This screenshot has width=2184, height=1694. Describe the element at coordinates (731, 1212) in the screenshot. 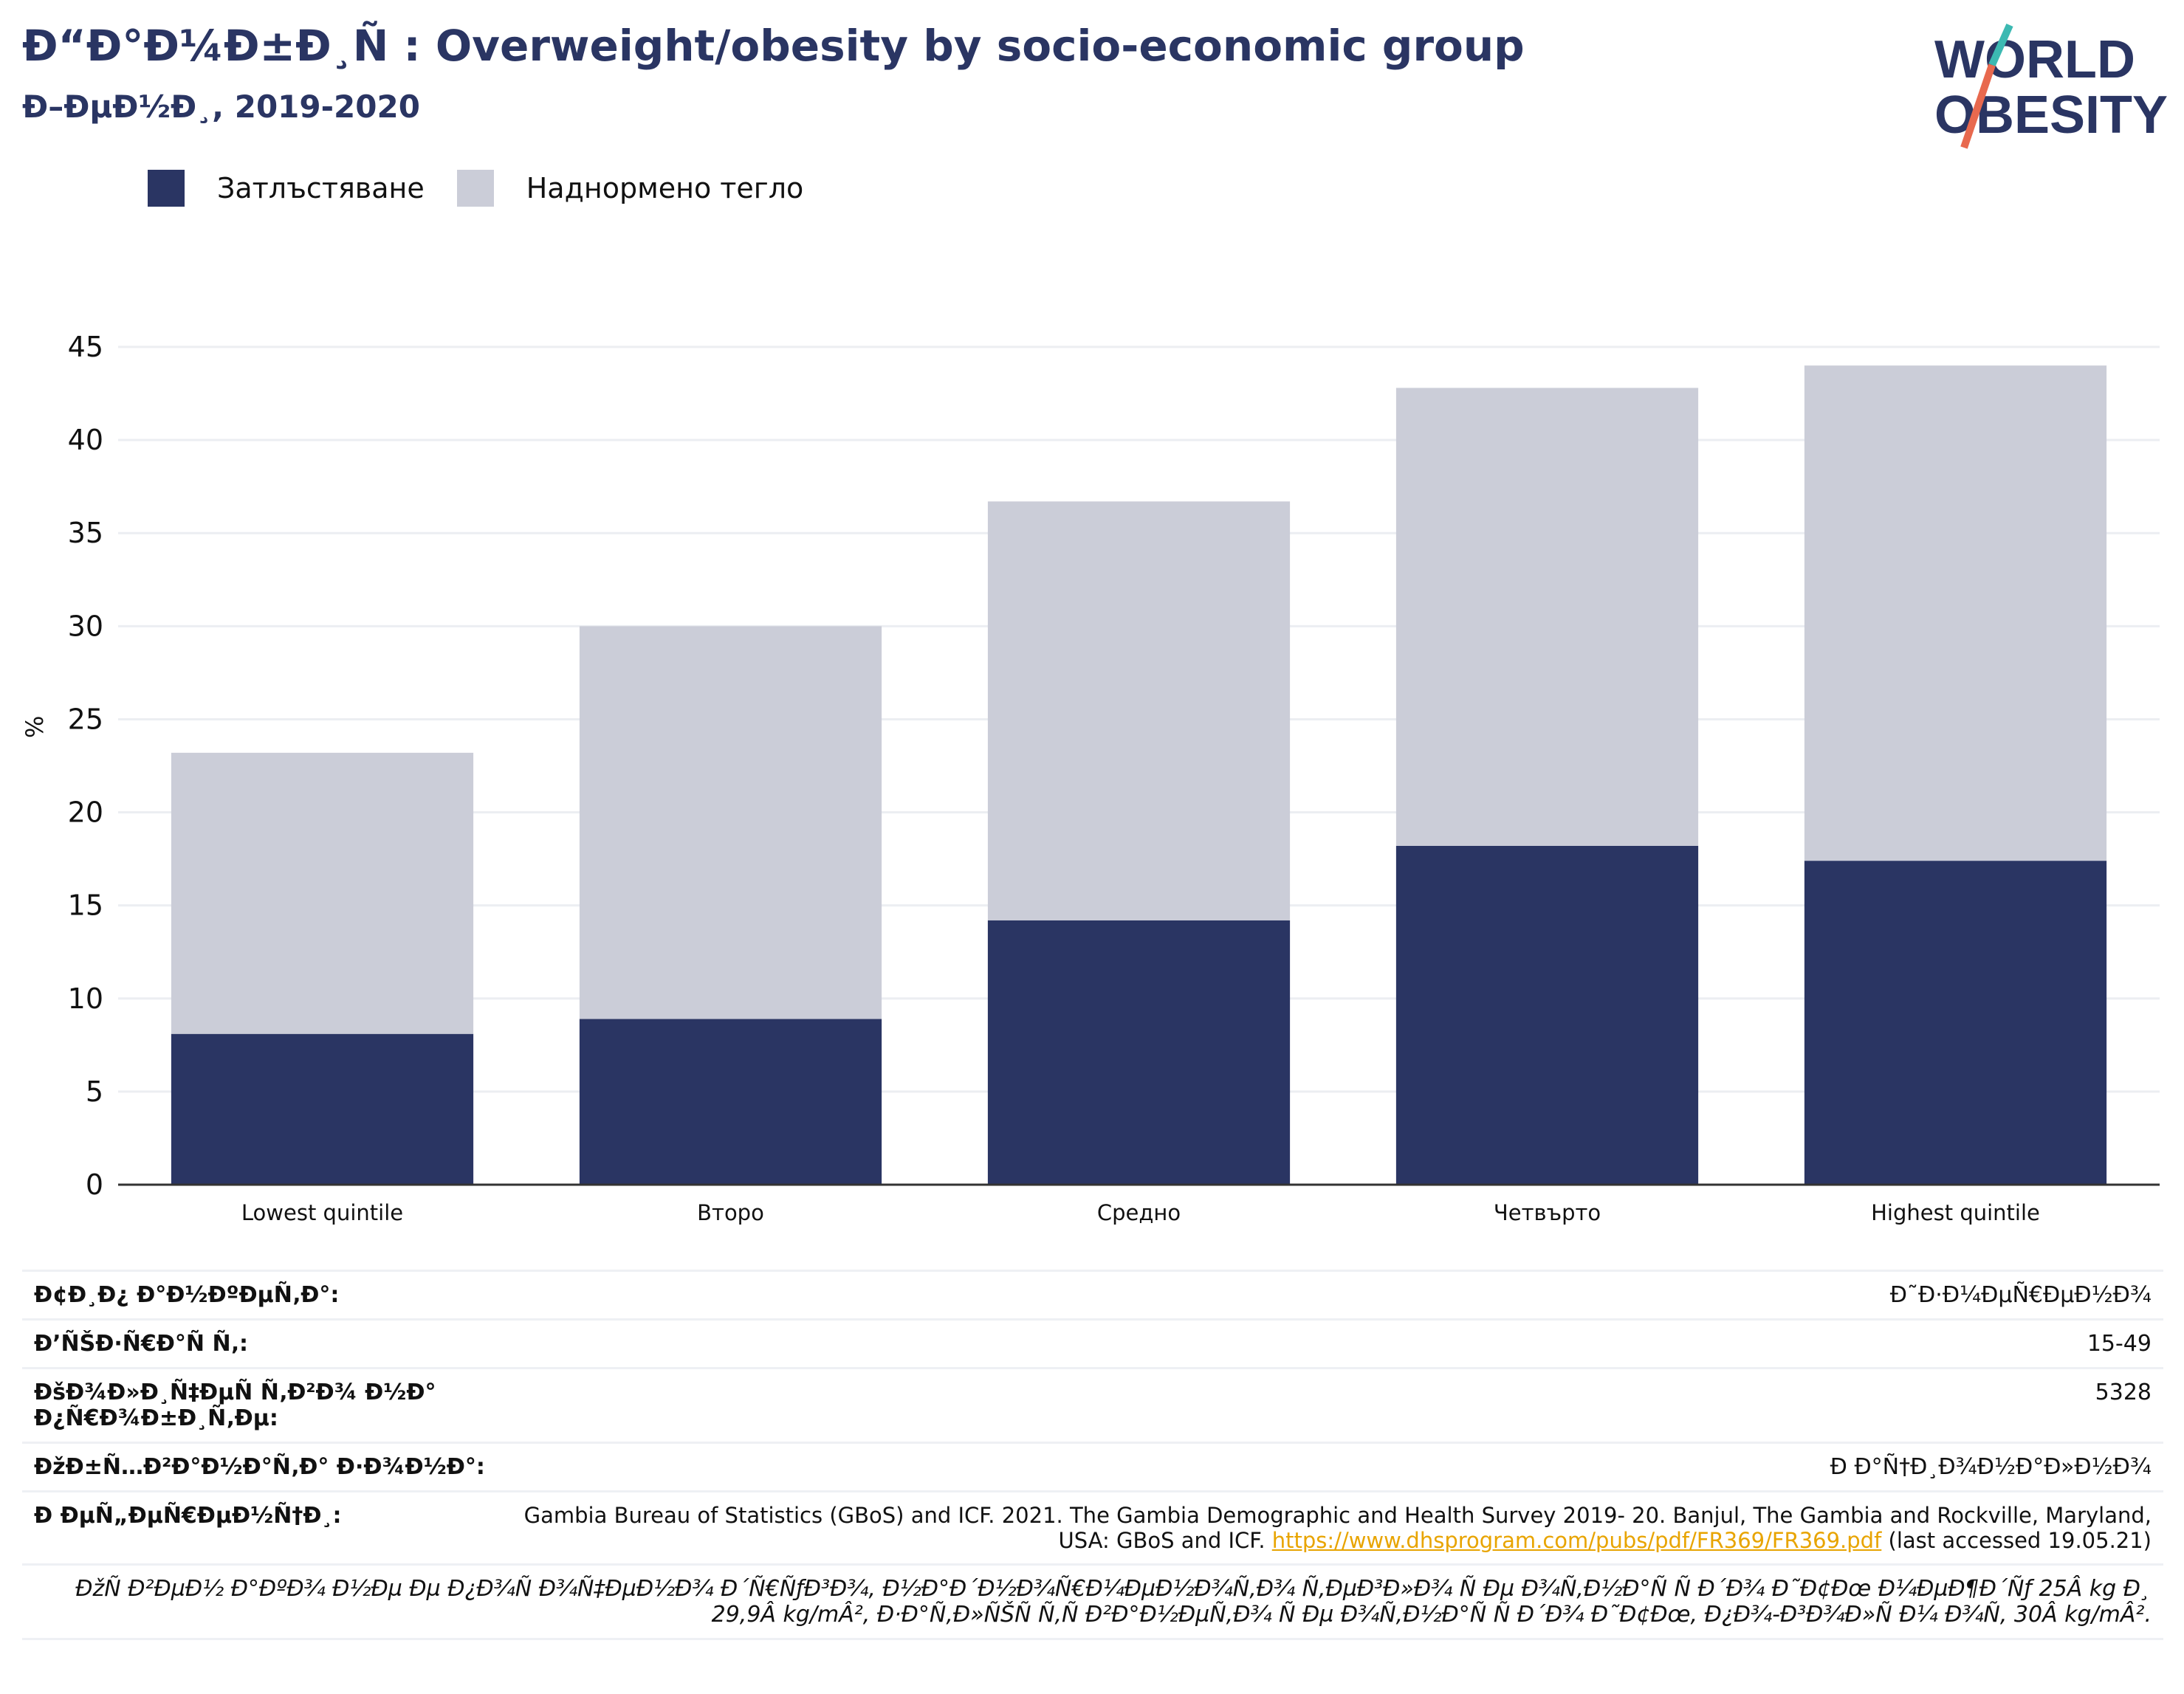

I see `x-tick-label: Второ` at that location.